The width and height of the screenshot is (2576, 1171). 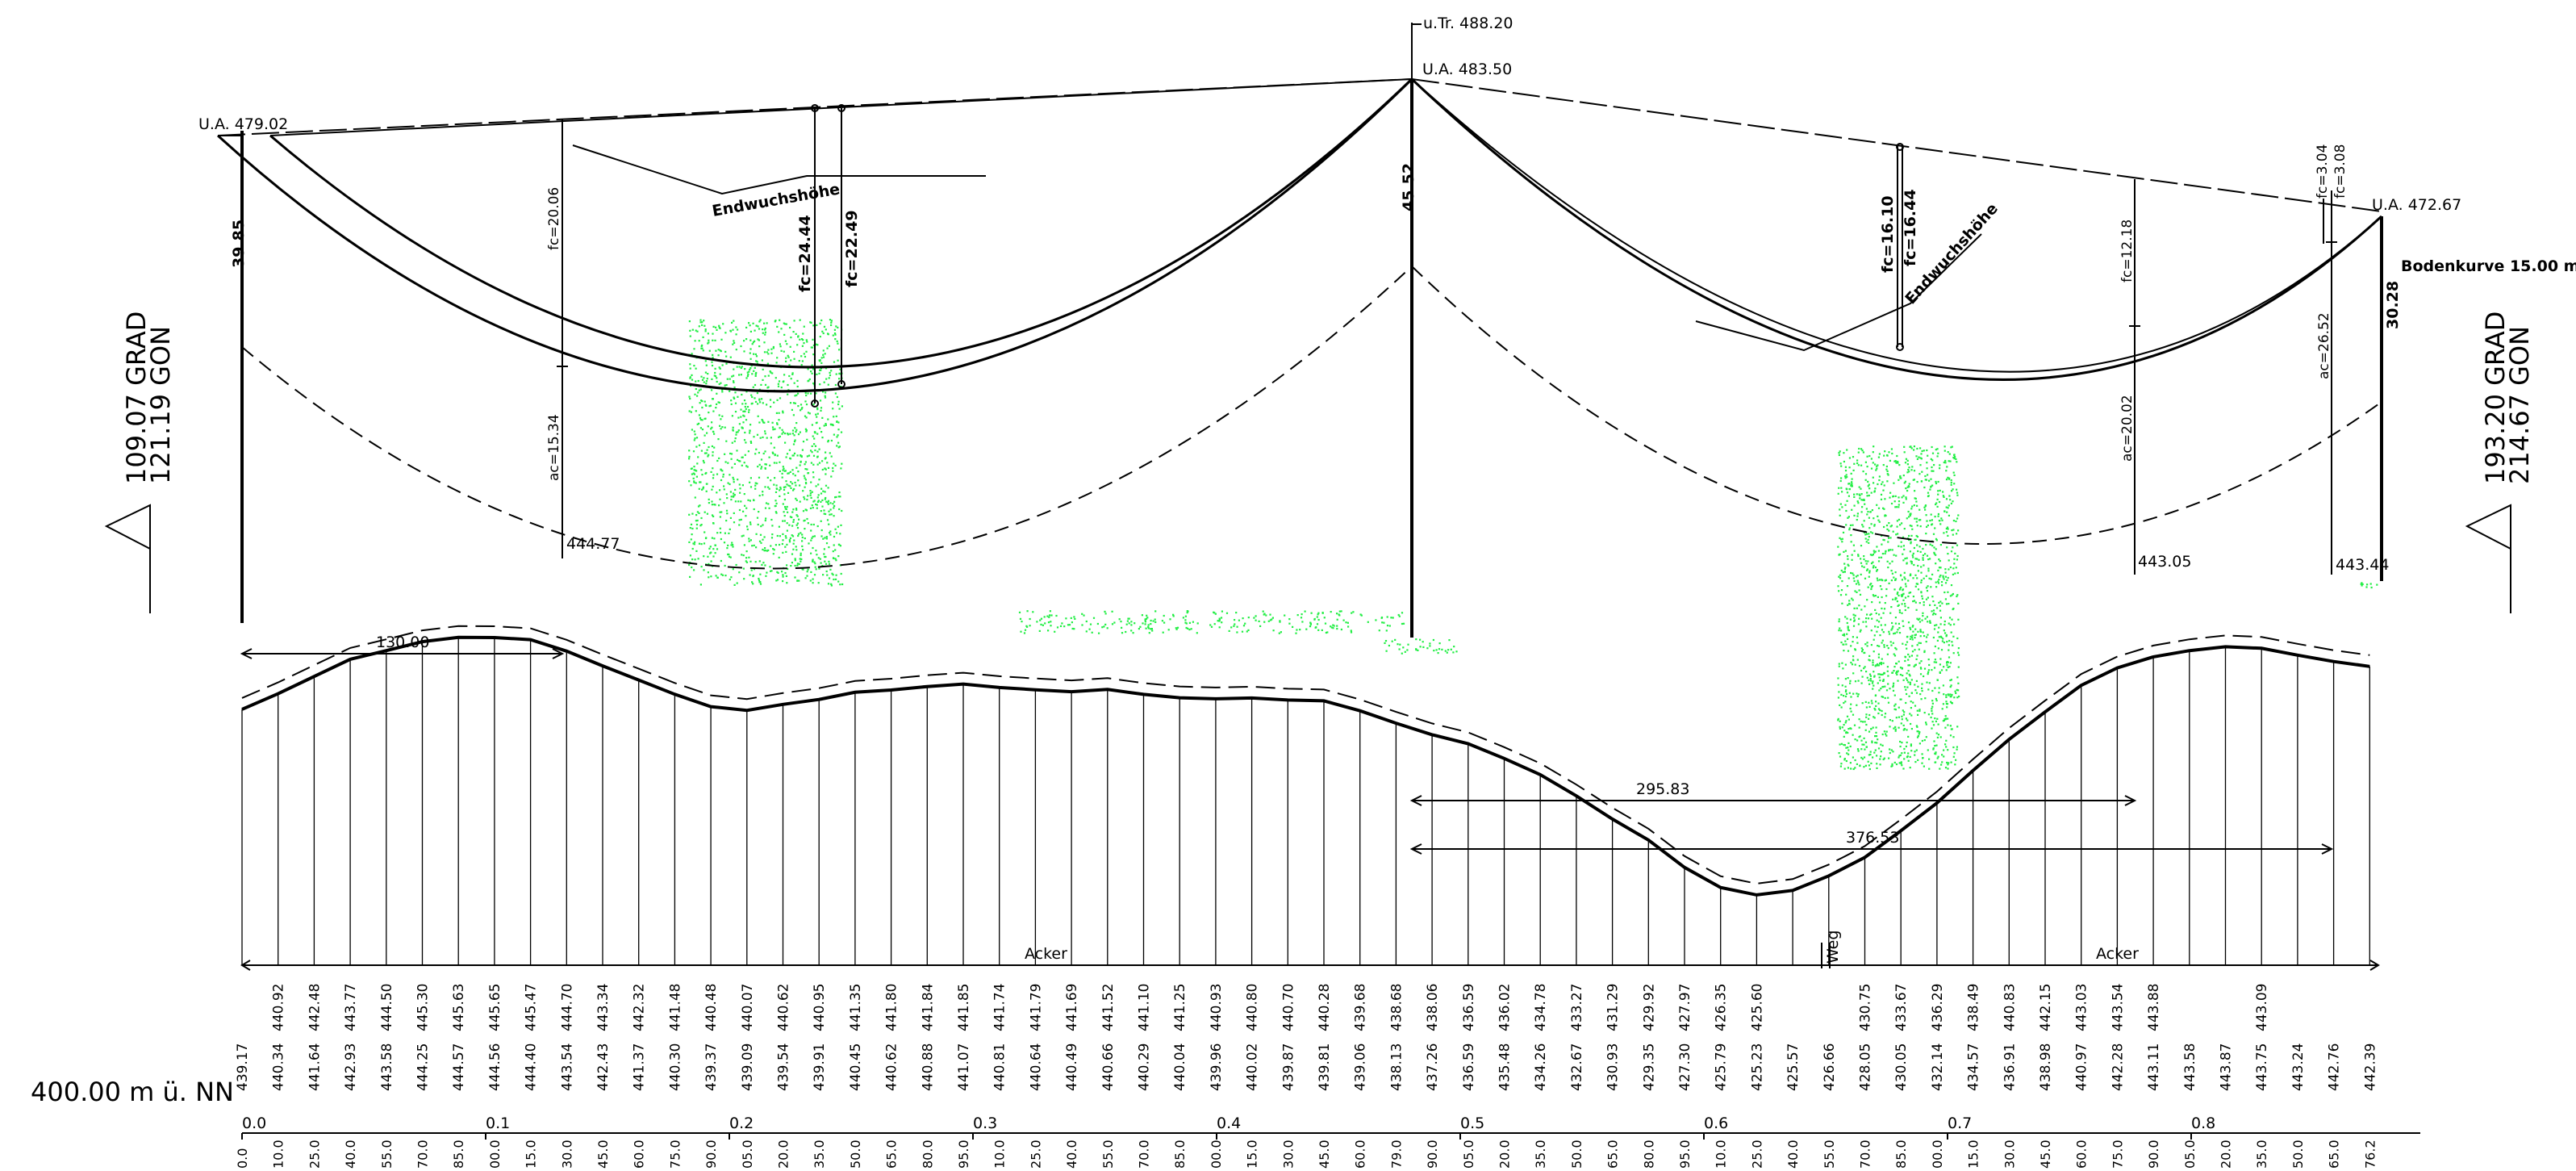 What do you see at coordinates (1144, 1154) in the screenshot?
I see `station-label: 70.0` at bounding box center [1144, 1154].